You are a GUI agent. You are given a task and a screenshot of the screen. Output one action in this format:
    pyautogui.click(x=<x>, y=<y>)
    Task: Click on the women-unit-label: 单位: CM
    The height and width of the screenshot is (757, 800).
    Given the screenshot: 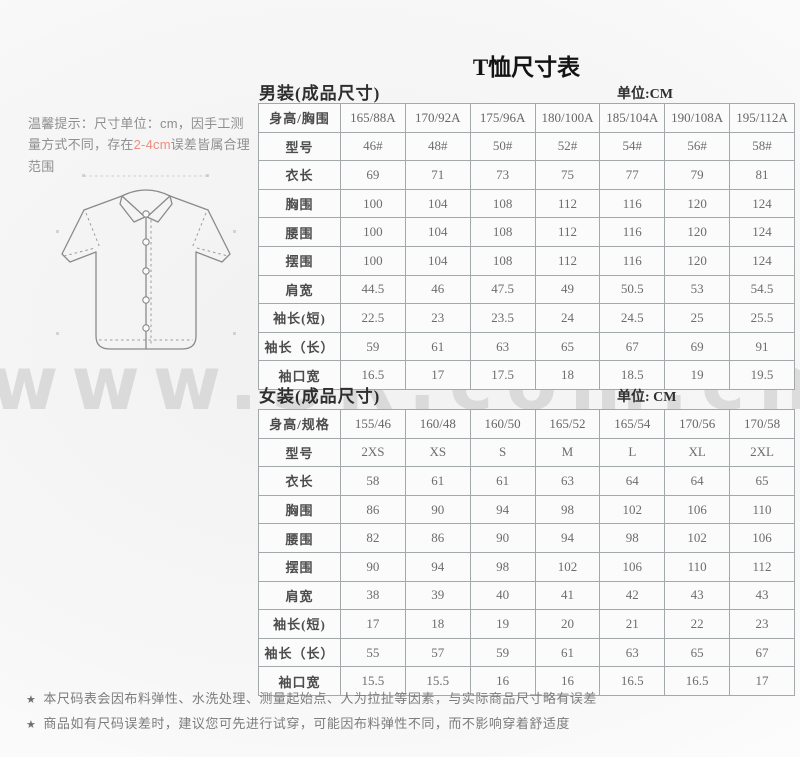 What is the action you would take?
    pyautogui.click(x=647, y=397)
    